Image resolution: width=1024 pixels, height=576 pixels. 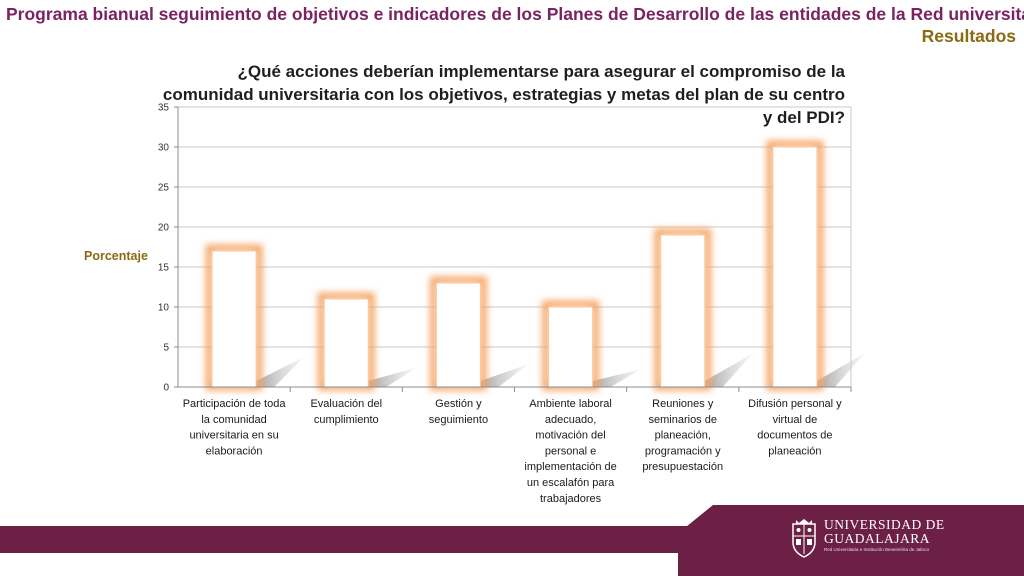 What do you see at coordinates (164, 268) in the screenshot?
I see `y-tick-label: 15` at bounding box center [164, 268].